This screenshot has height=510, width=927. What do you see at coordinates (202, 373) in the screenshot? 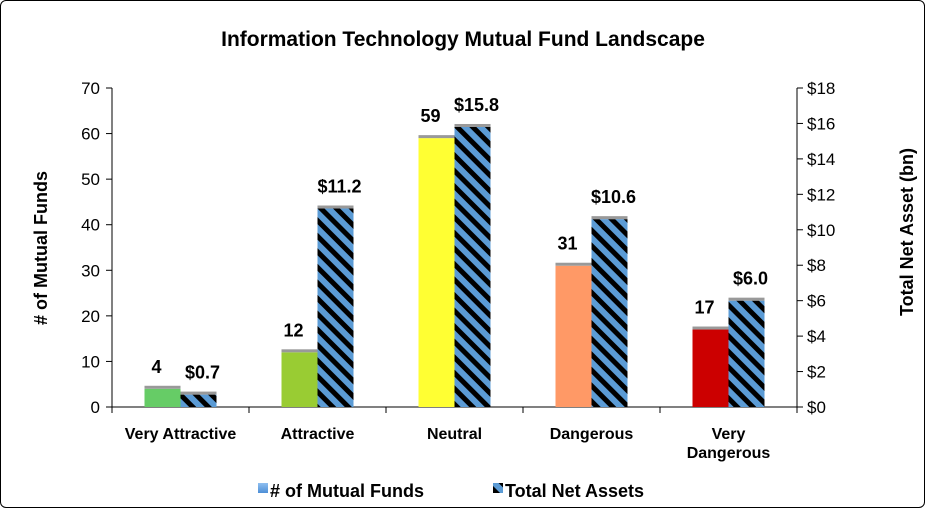
I see `data-label-net-assets: $0.7` at bounding box center [202, 373].